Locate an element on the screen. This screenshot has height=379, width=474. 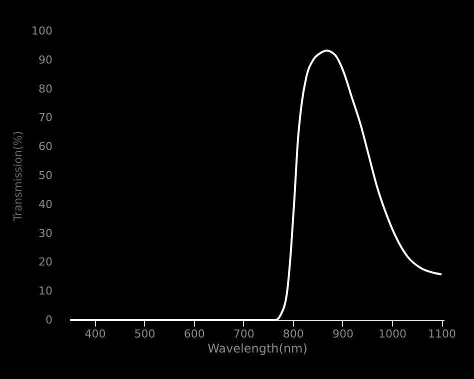
y-tick-label: 70 is located at coordinates (45, 117).